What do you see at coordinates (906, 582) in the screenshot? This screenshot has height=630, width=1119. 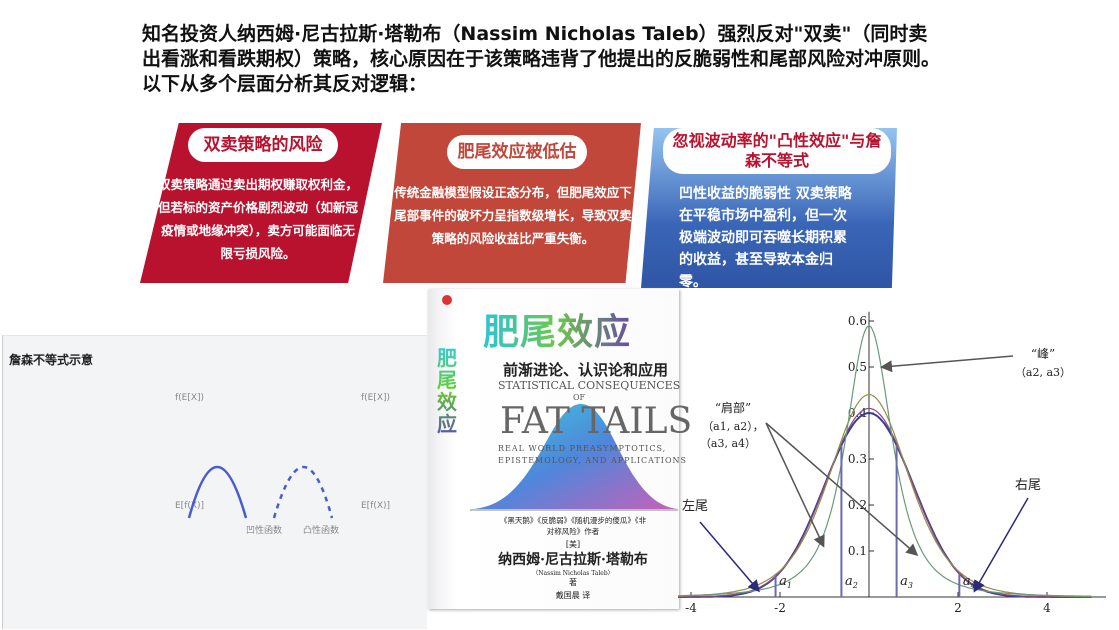 I see `marker-label: a3` at bounding box center [906, 582].